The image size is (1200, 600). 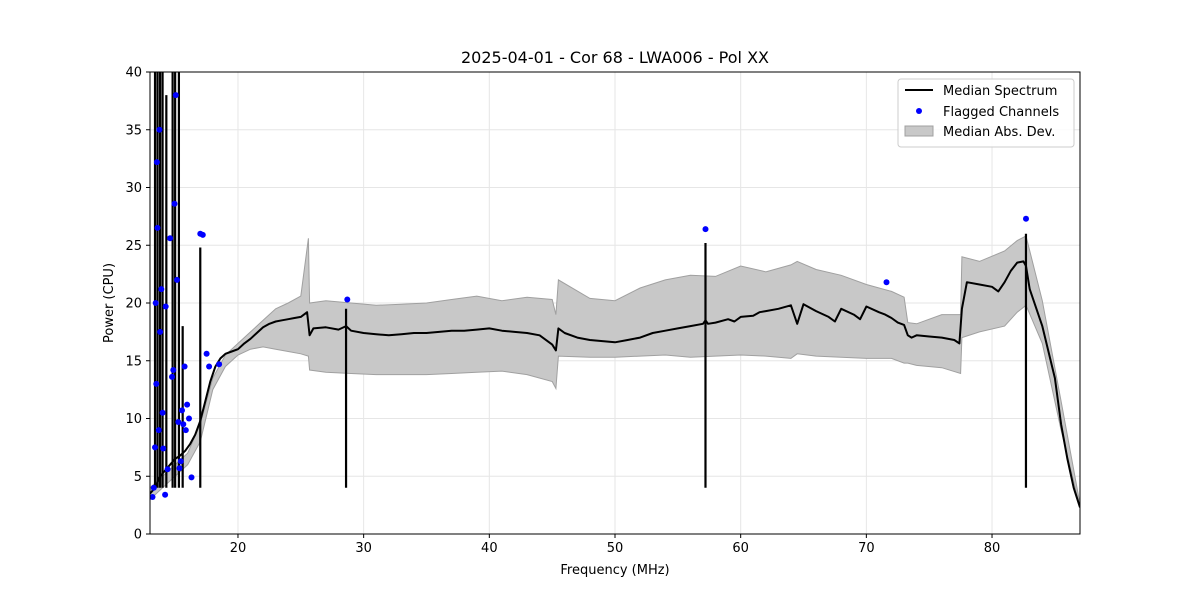 I want to click on x-axis-label: Frequency (MHz), so click(x=614, y=570).